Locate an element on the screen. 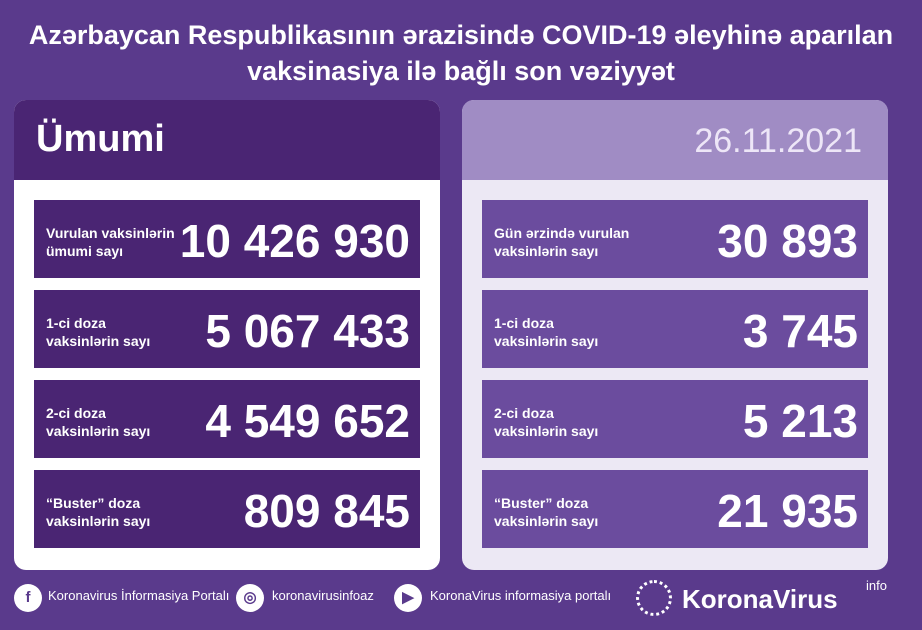 Image resolution: width=922 pixels, height=630 pixels. stat-value: 3 745 is located at coordinates (800, 331).